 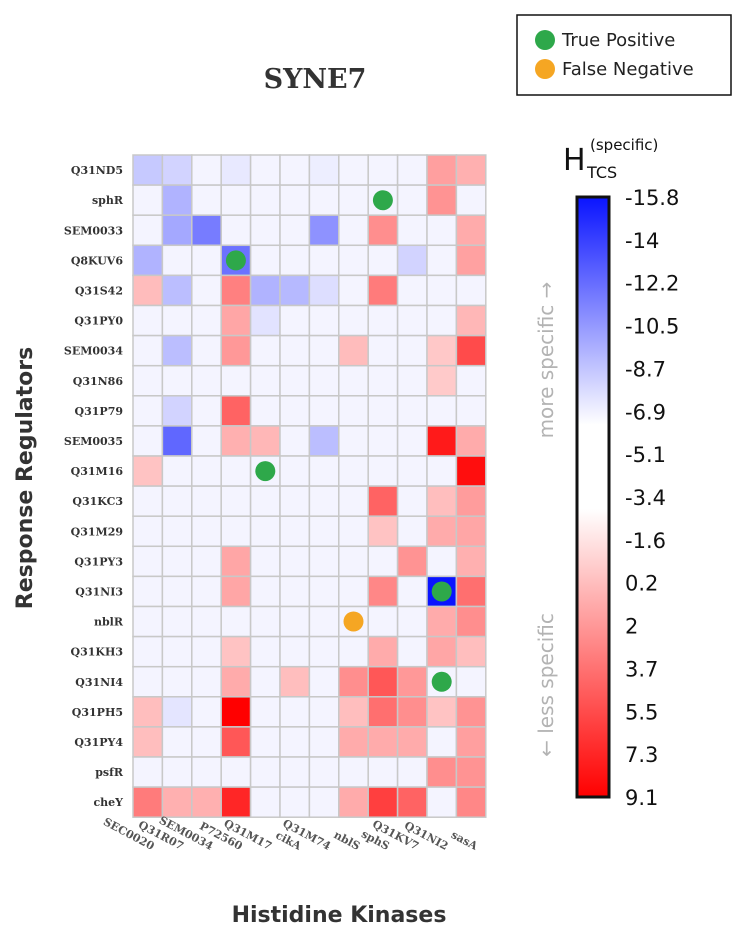 I want to click on y-tick-q31nd5: Q31ND5, so click(x=97, y=170).